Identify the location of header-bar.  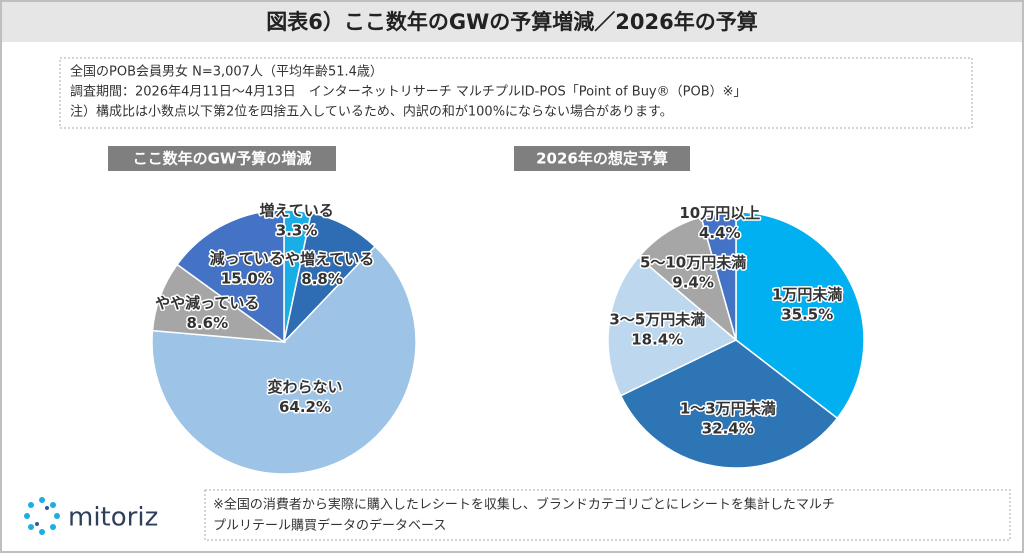
(512, 22).